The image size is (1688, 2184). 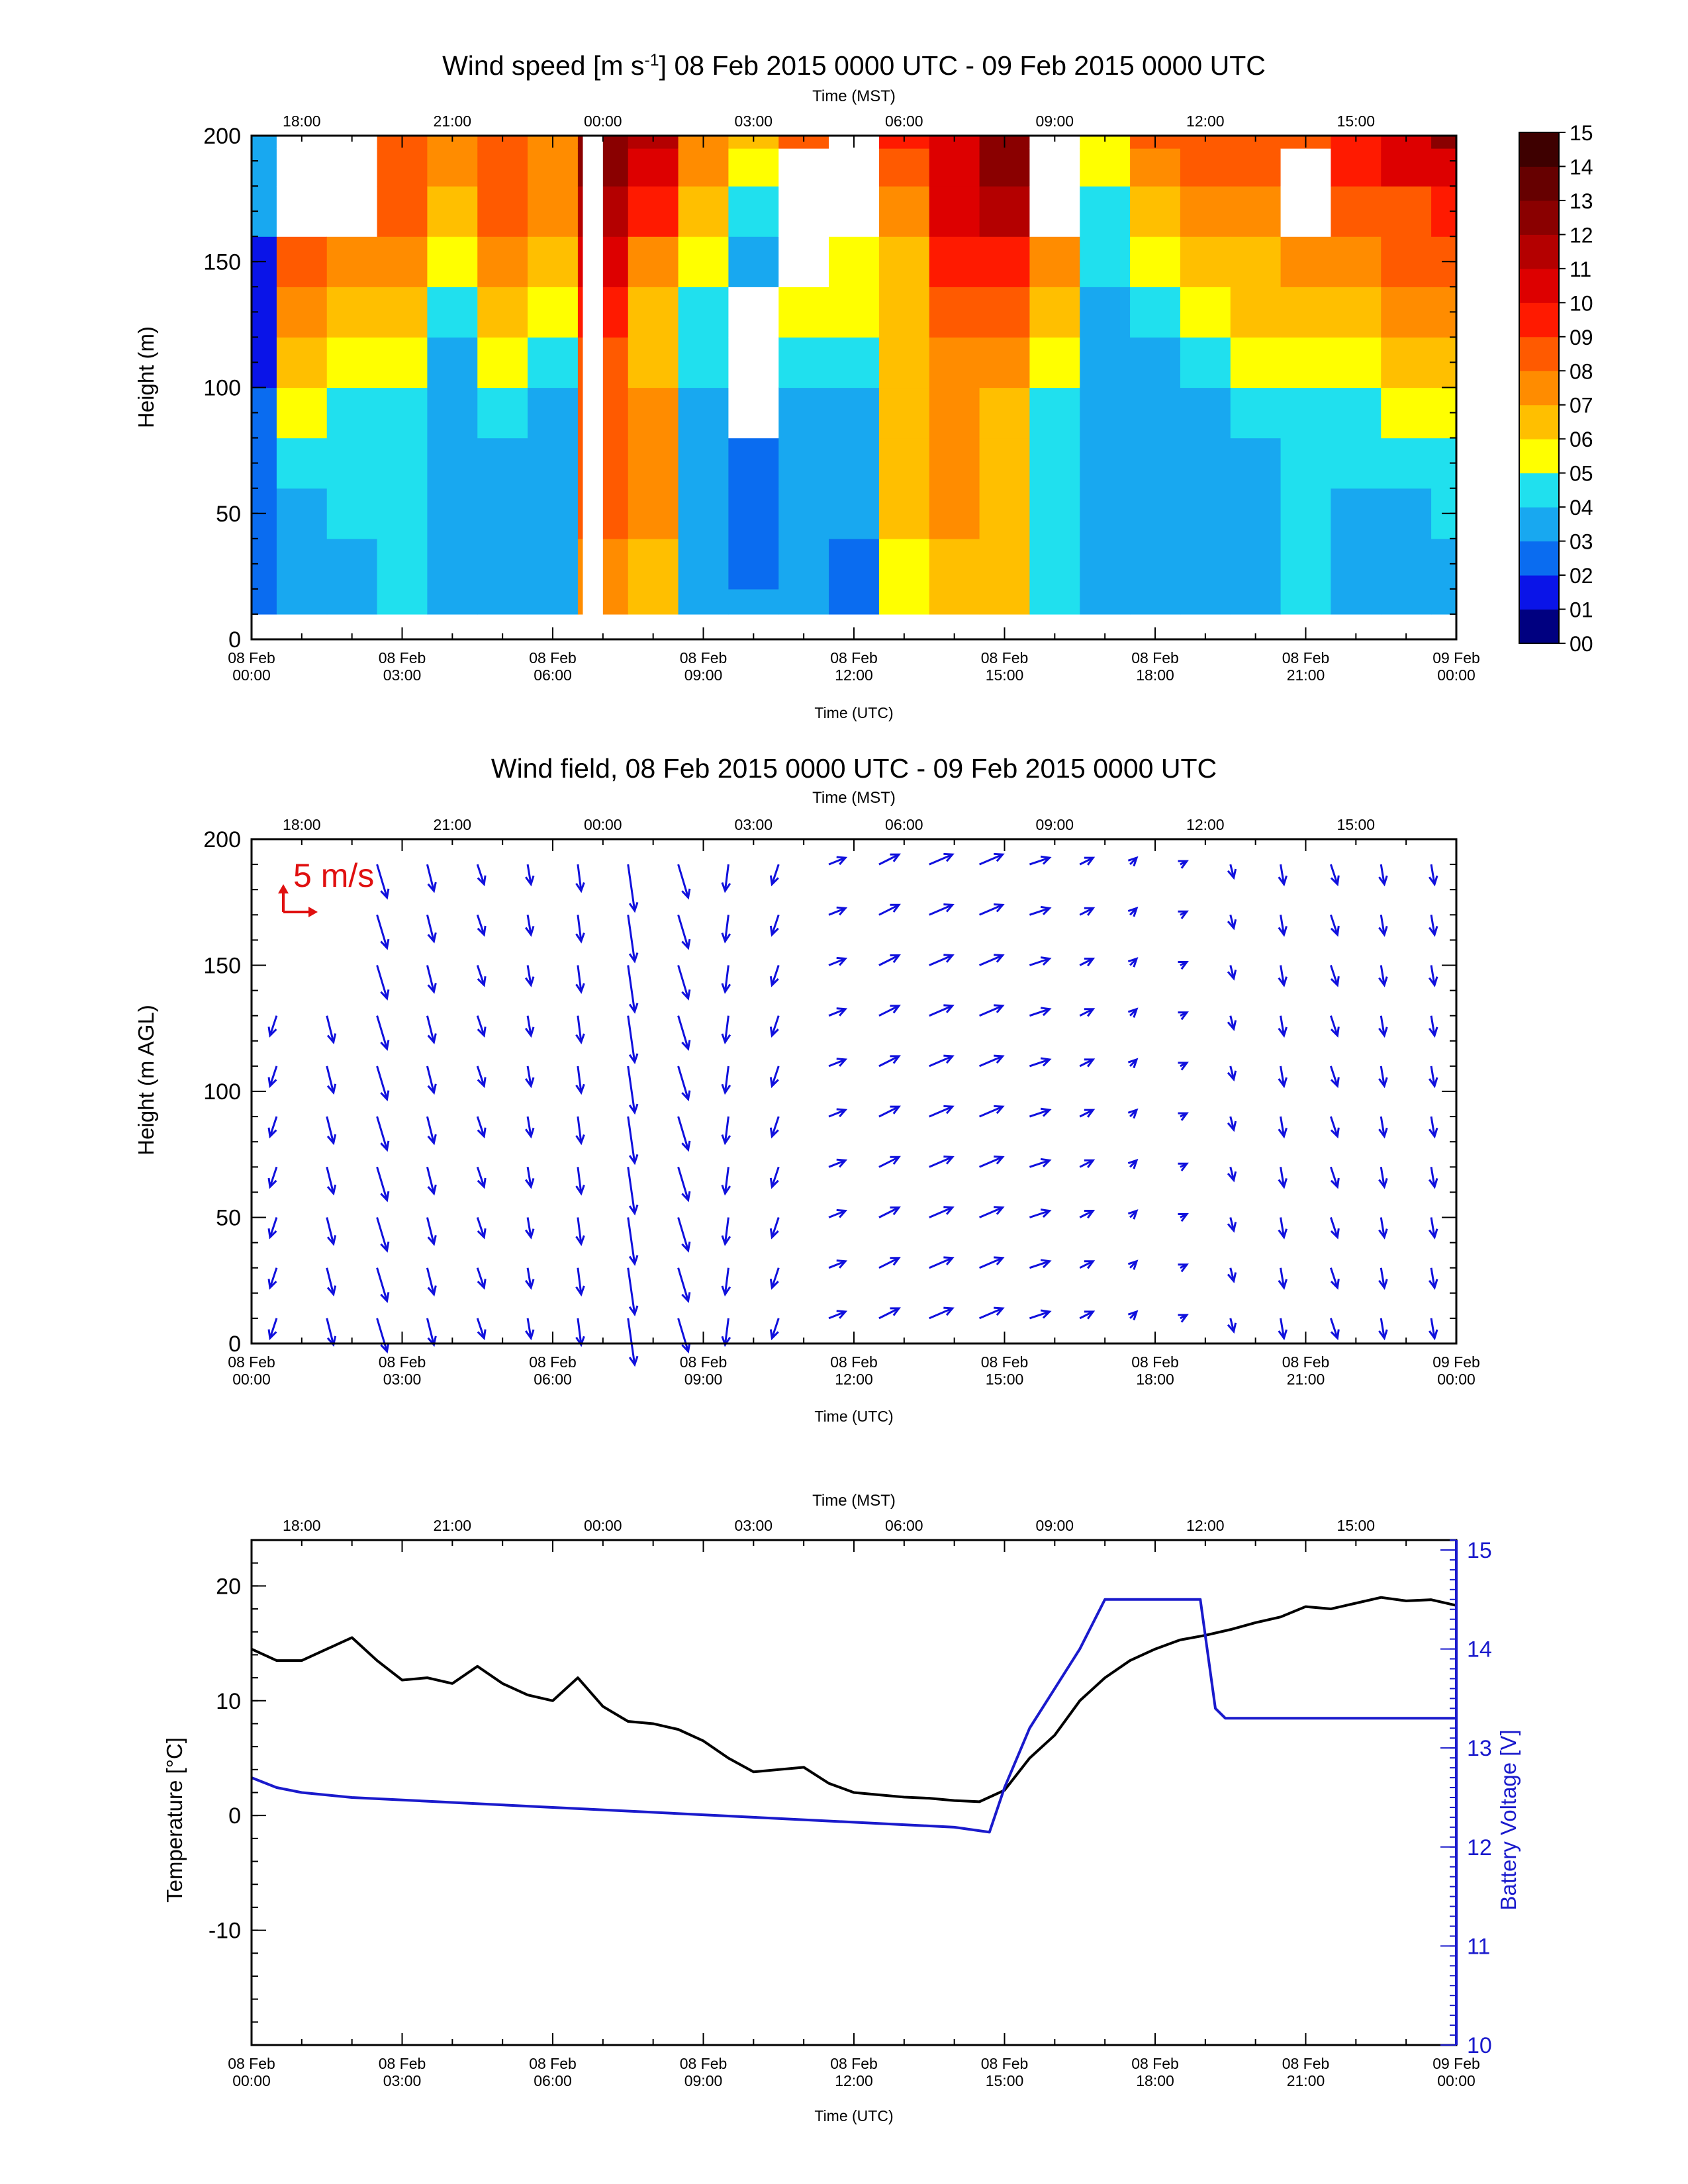 I want to click on colorbar-label: 04, so click(x=1581, y=508).